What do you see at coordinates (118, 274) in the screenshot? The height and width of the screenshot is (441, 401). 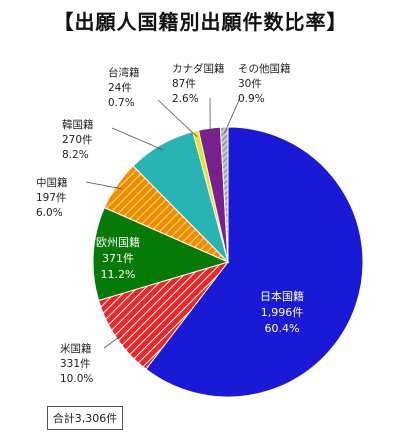 I see `slice-label: 11.2%` at bounding box center [118, 274].